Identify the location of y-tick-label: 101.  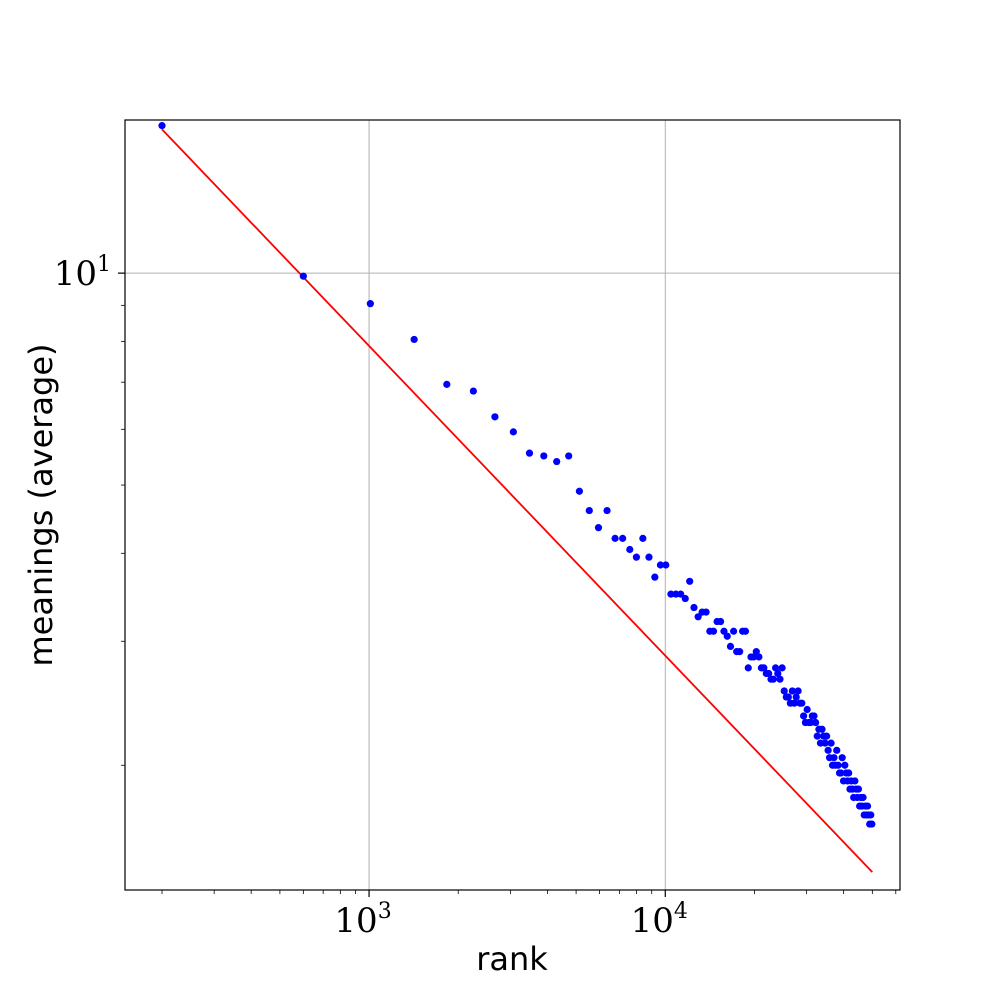
(82, 273).